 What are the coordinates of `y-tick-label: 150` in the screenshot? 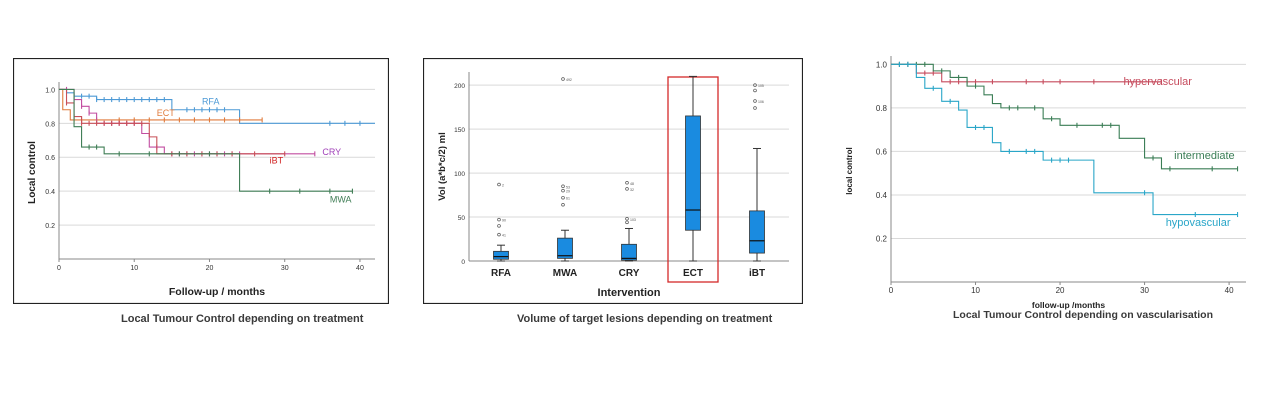 It's located at (459, 130).